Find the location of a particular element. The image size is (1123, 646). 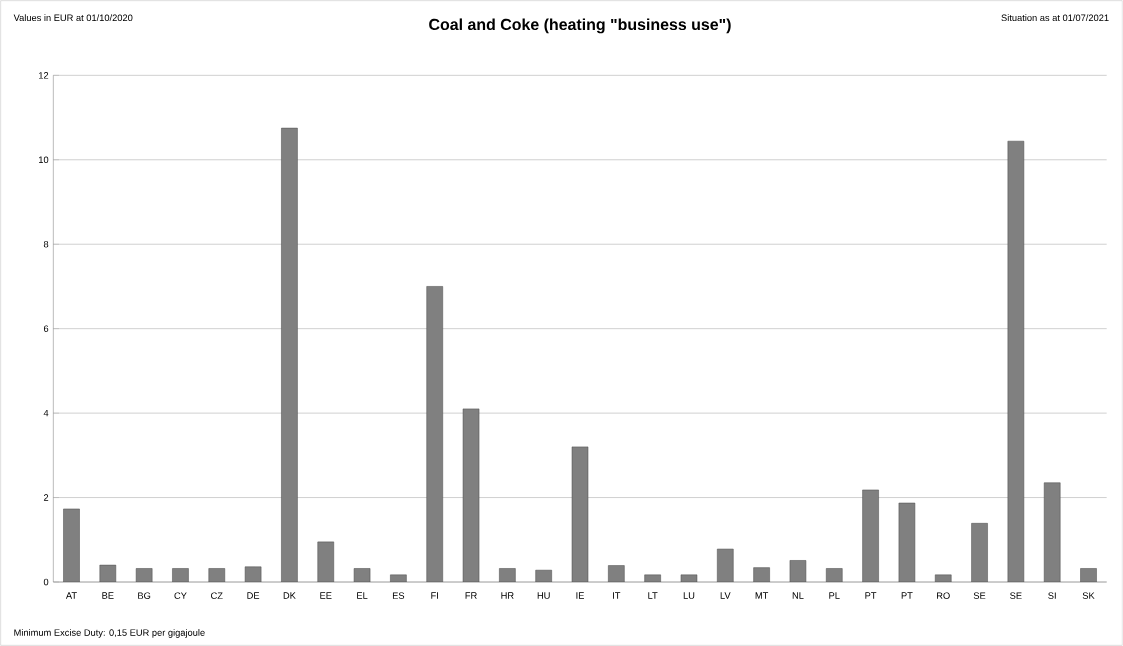

x-tick-label: FI is located at coordinates (434, 595).